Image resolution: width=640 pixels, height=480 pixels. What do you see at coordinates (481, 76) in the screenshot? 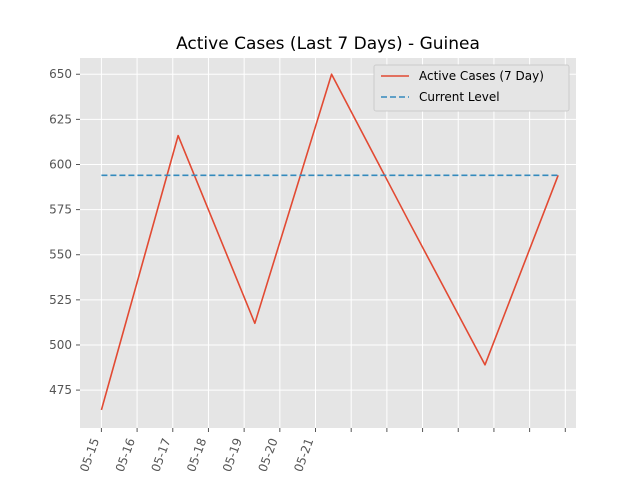
I see `legend-label-active-cases: Active Cases (7 Day)` at bounding box center [481, 76].